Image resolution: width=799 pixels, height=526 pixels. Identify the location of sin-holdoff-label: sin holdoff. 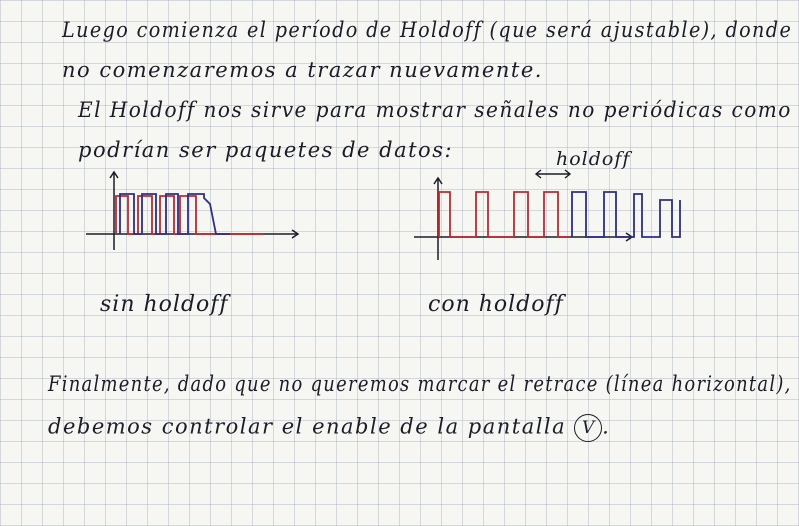
(164, 304).